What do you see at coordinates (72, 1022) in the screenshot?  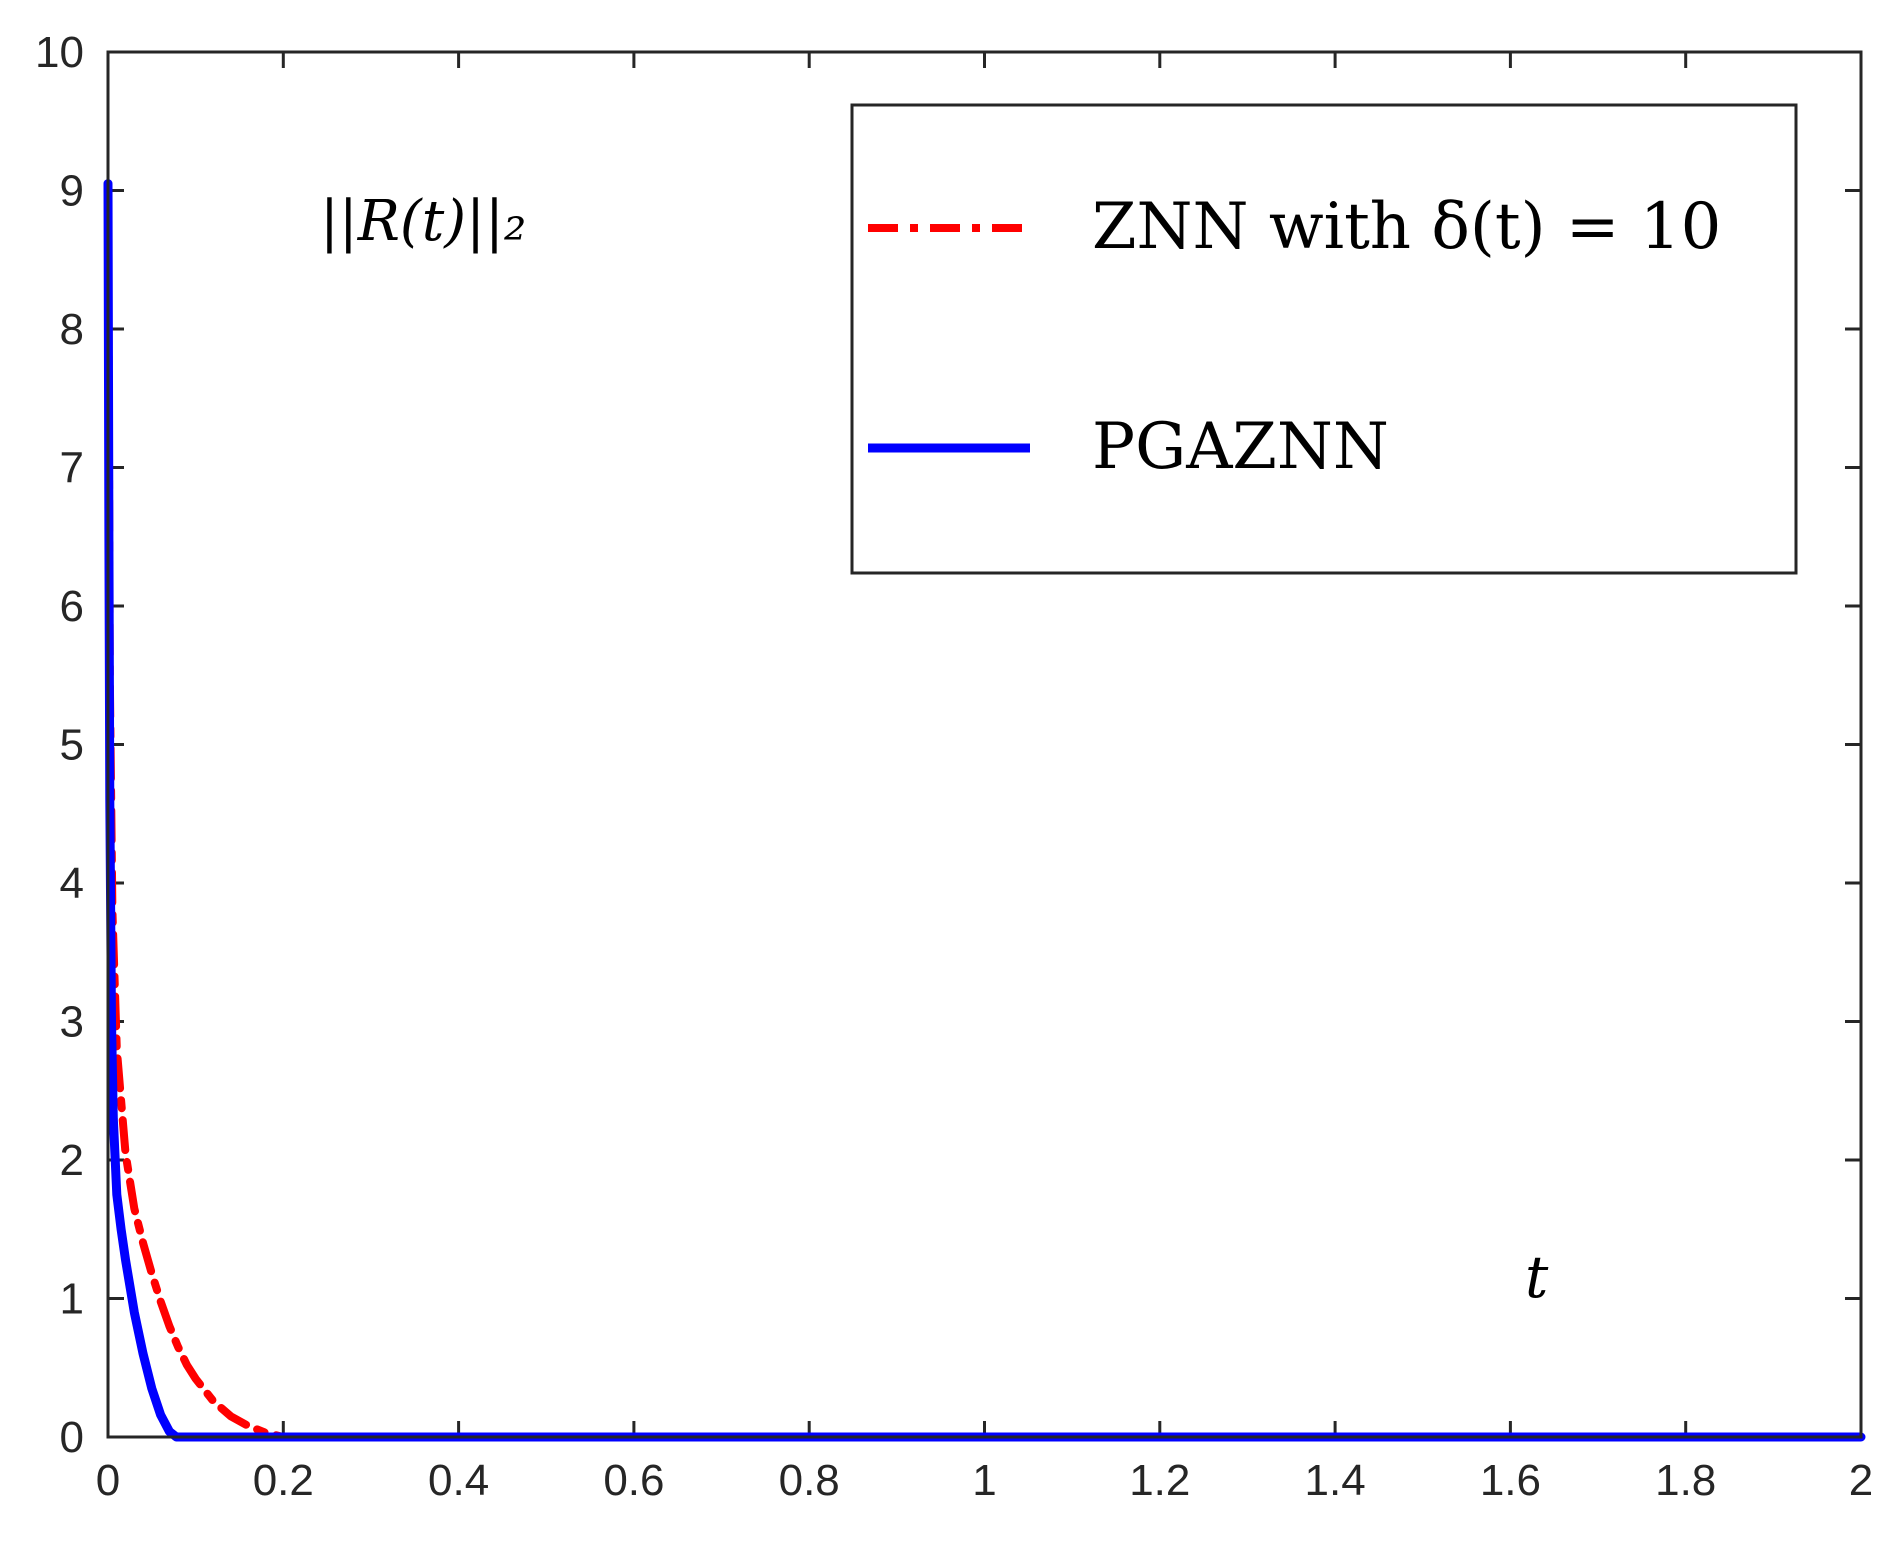 I see `y-tick-label: 3` at bounding box center [72, 1022].